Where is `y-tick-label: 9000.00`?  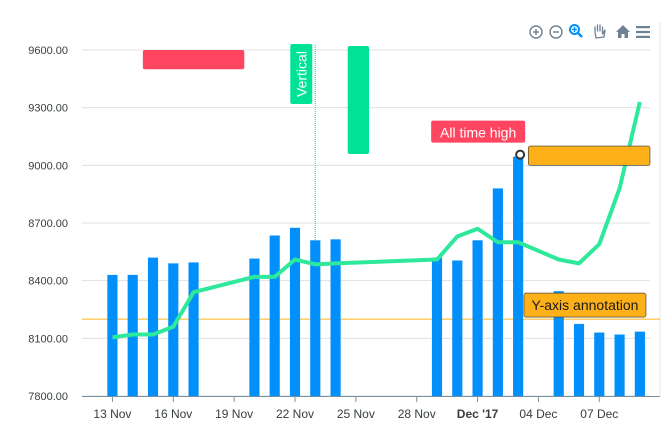 y-tick-label: 9000.00 is located at coordinates (48, 166).